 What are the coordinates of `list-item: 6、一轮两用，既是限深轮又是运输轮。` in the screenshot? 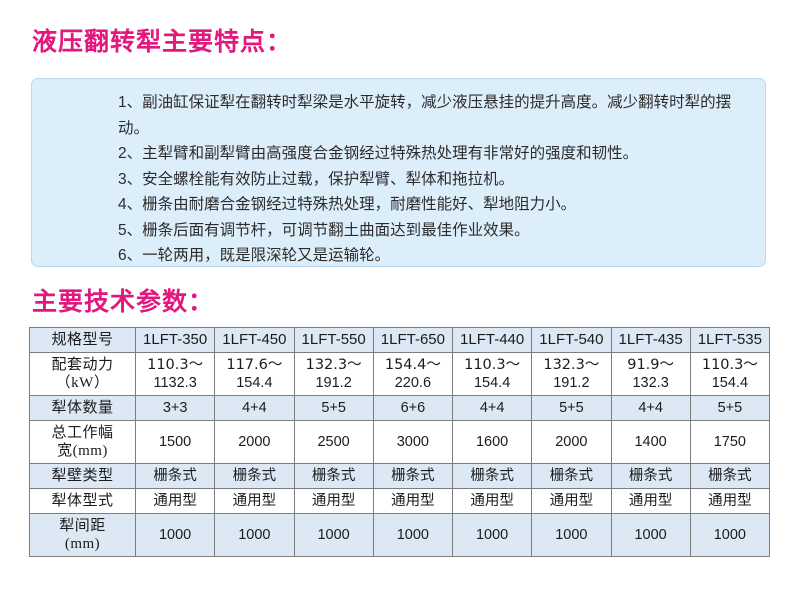 It's located at (398, 256).